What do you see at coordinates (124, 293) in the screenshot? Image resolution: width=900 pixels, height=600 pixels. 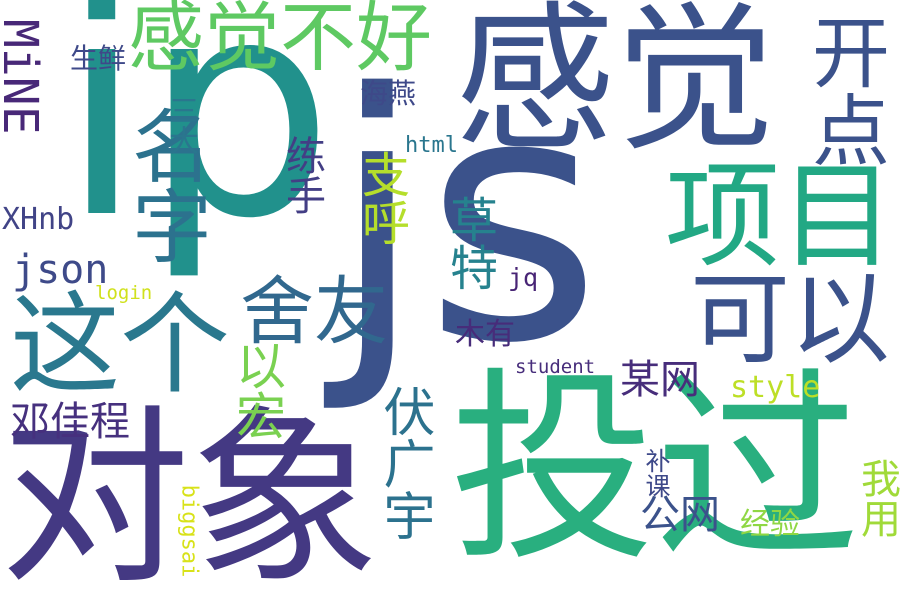 I see `word-login: login` at bounding box center [124, 293].